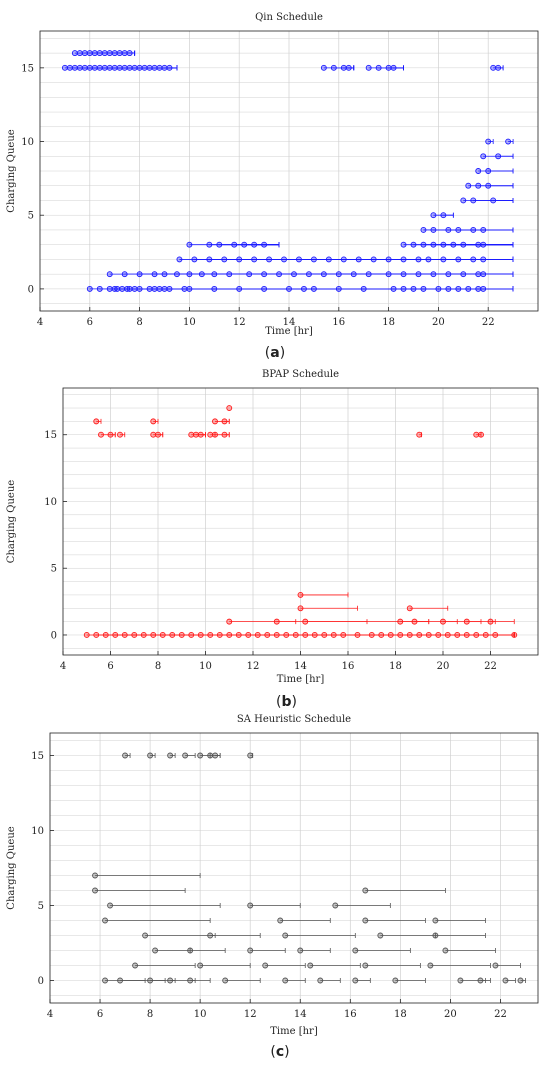 The image size is (550, 1069). I want to click on panel-label: (b), so click(286, 702).